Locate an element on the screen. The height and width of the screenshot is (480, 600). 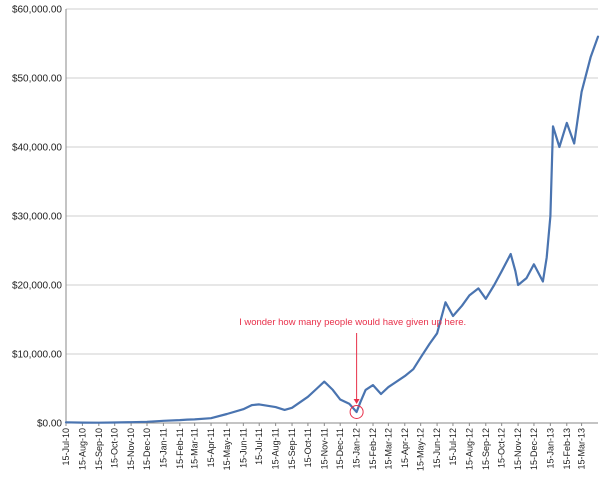
y-tick-label: $30,000.00 is located at coordinates (37, 217).